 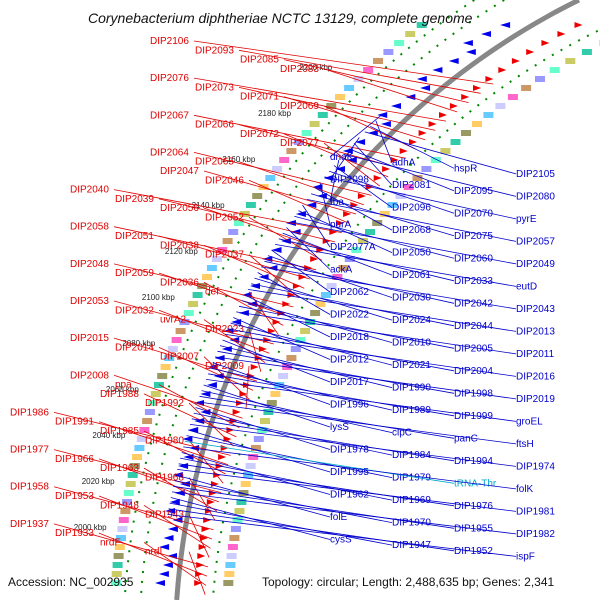 I want to click on gene-label-left: DIP1986, so click(x=29, y=412).